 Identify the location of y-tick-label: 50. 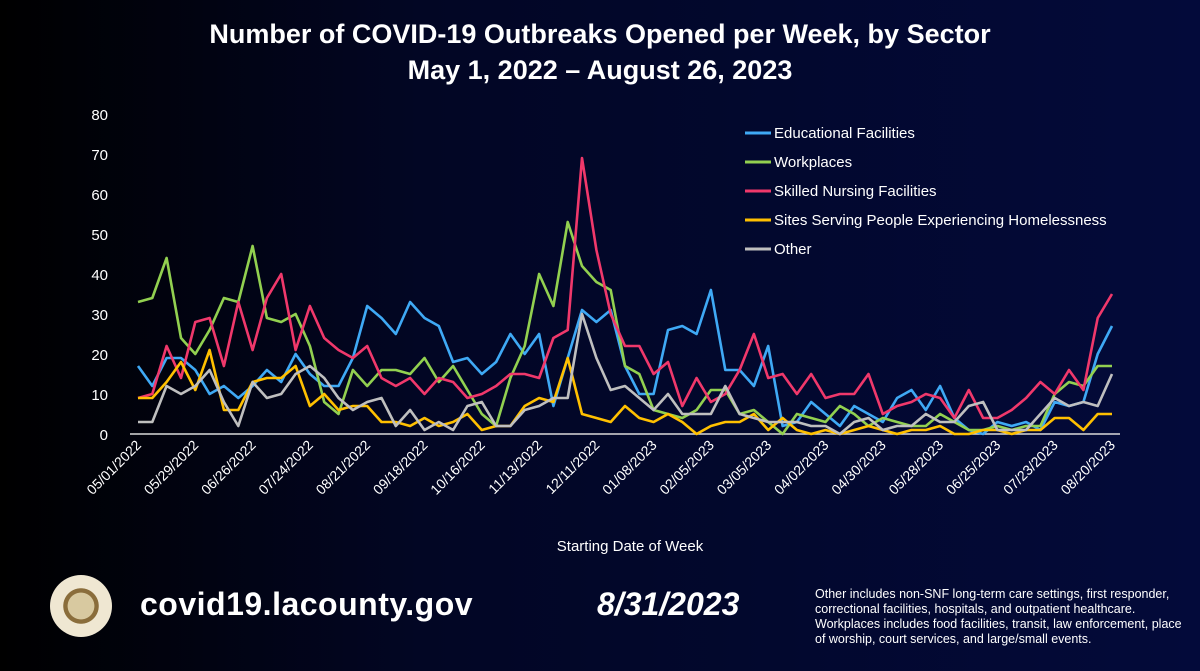
(99, 235).